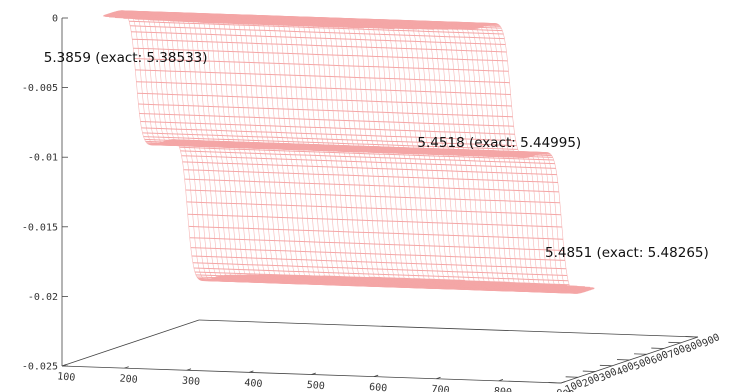  I want to click on x-tick-label-4: 500, so click(315, 386).